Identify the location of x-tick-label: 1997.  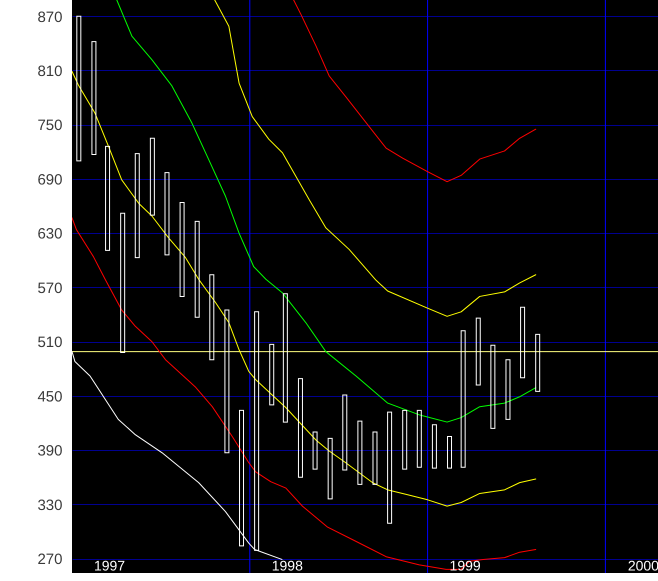
(110, 566).